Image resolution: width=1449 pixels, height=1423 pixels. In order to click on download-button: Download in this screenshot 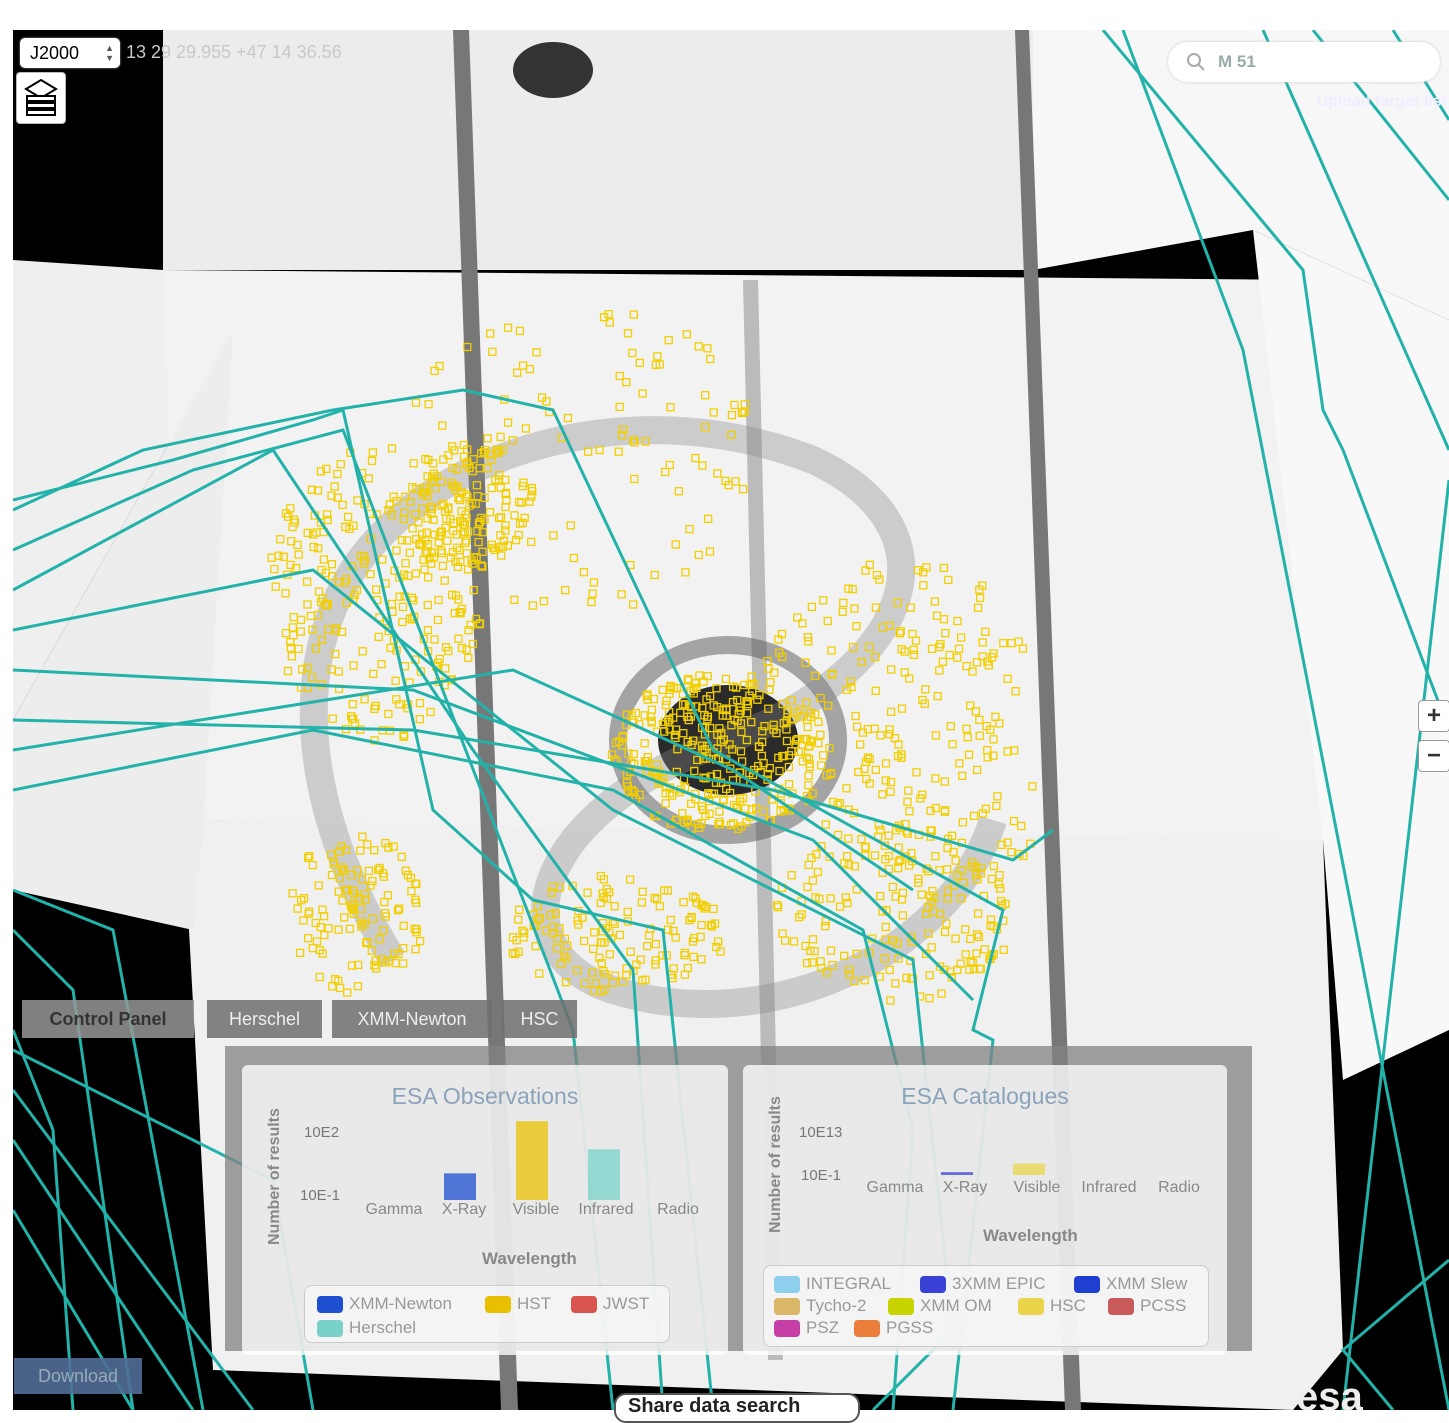, I will do `click(78, 1376)`.